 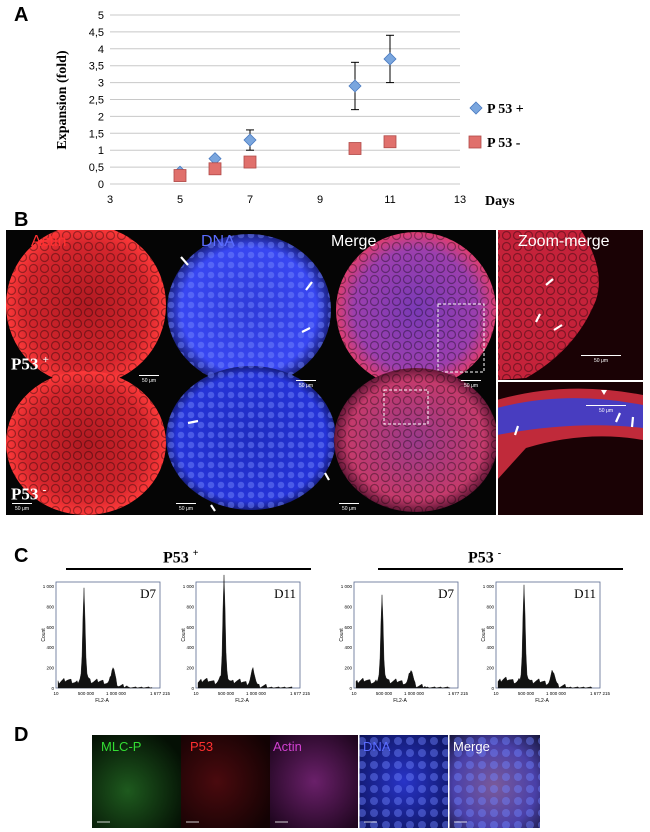 I want to click on merge-label: Merge, so click(x=471, y=746).